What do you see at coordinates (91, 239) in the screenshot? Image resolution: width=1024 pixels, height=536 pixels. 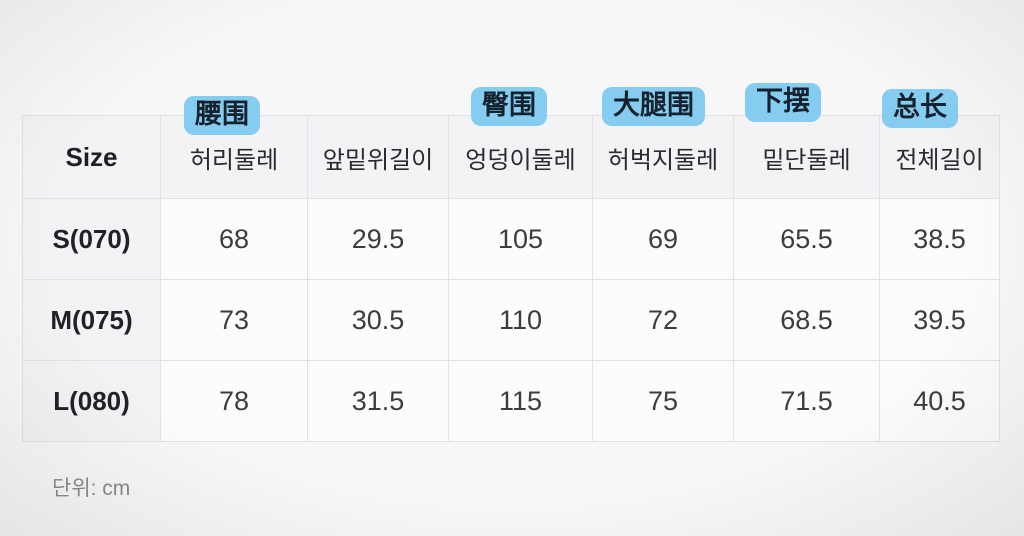 I see `row-label-size-s: S(070)` at bounding box center [91, 239].